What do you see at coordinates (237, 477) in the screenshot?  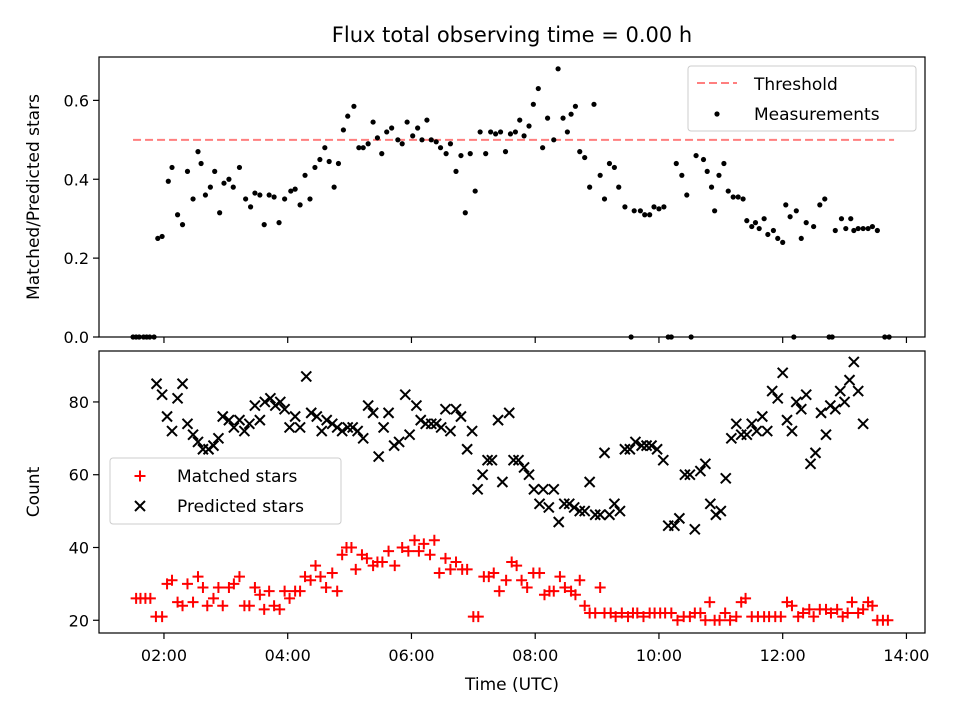 I see `legend-matched-label: Matched stars` at bounding box center [237, 477].